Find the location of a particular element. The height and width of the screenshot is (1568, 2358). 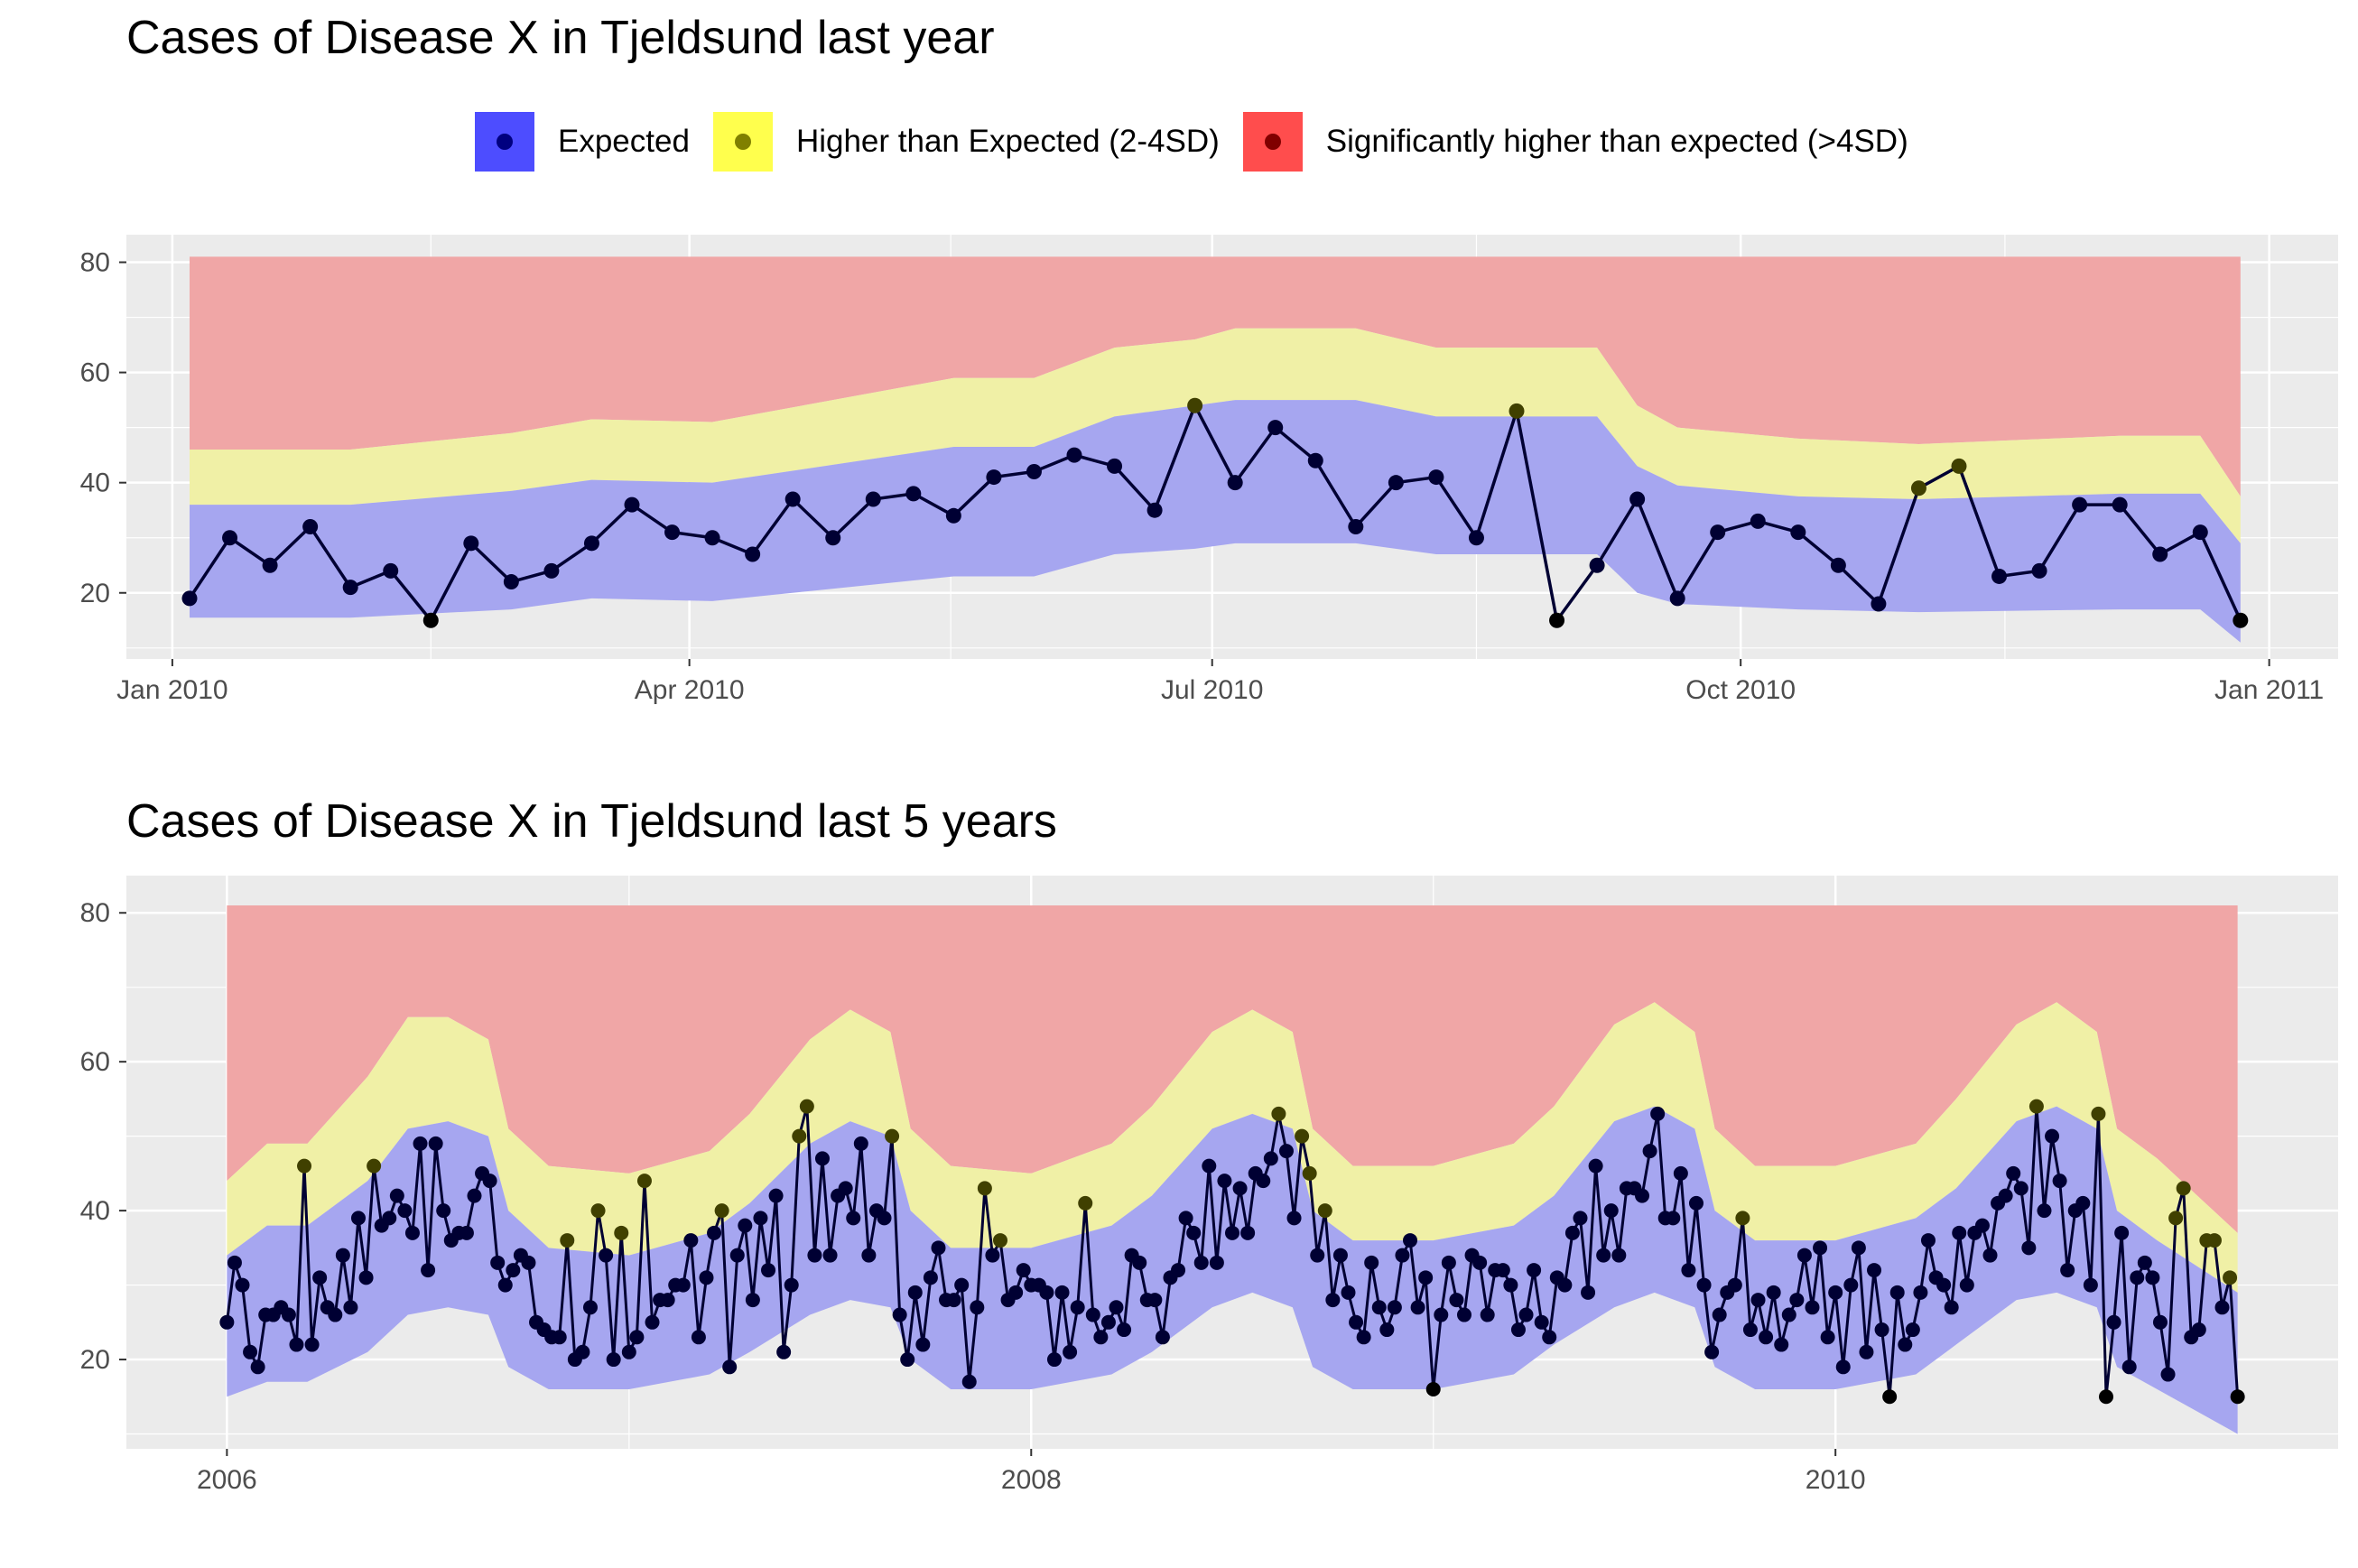

y-tick-label: 80 is located at coordinates (95, 913).